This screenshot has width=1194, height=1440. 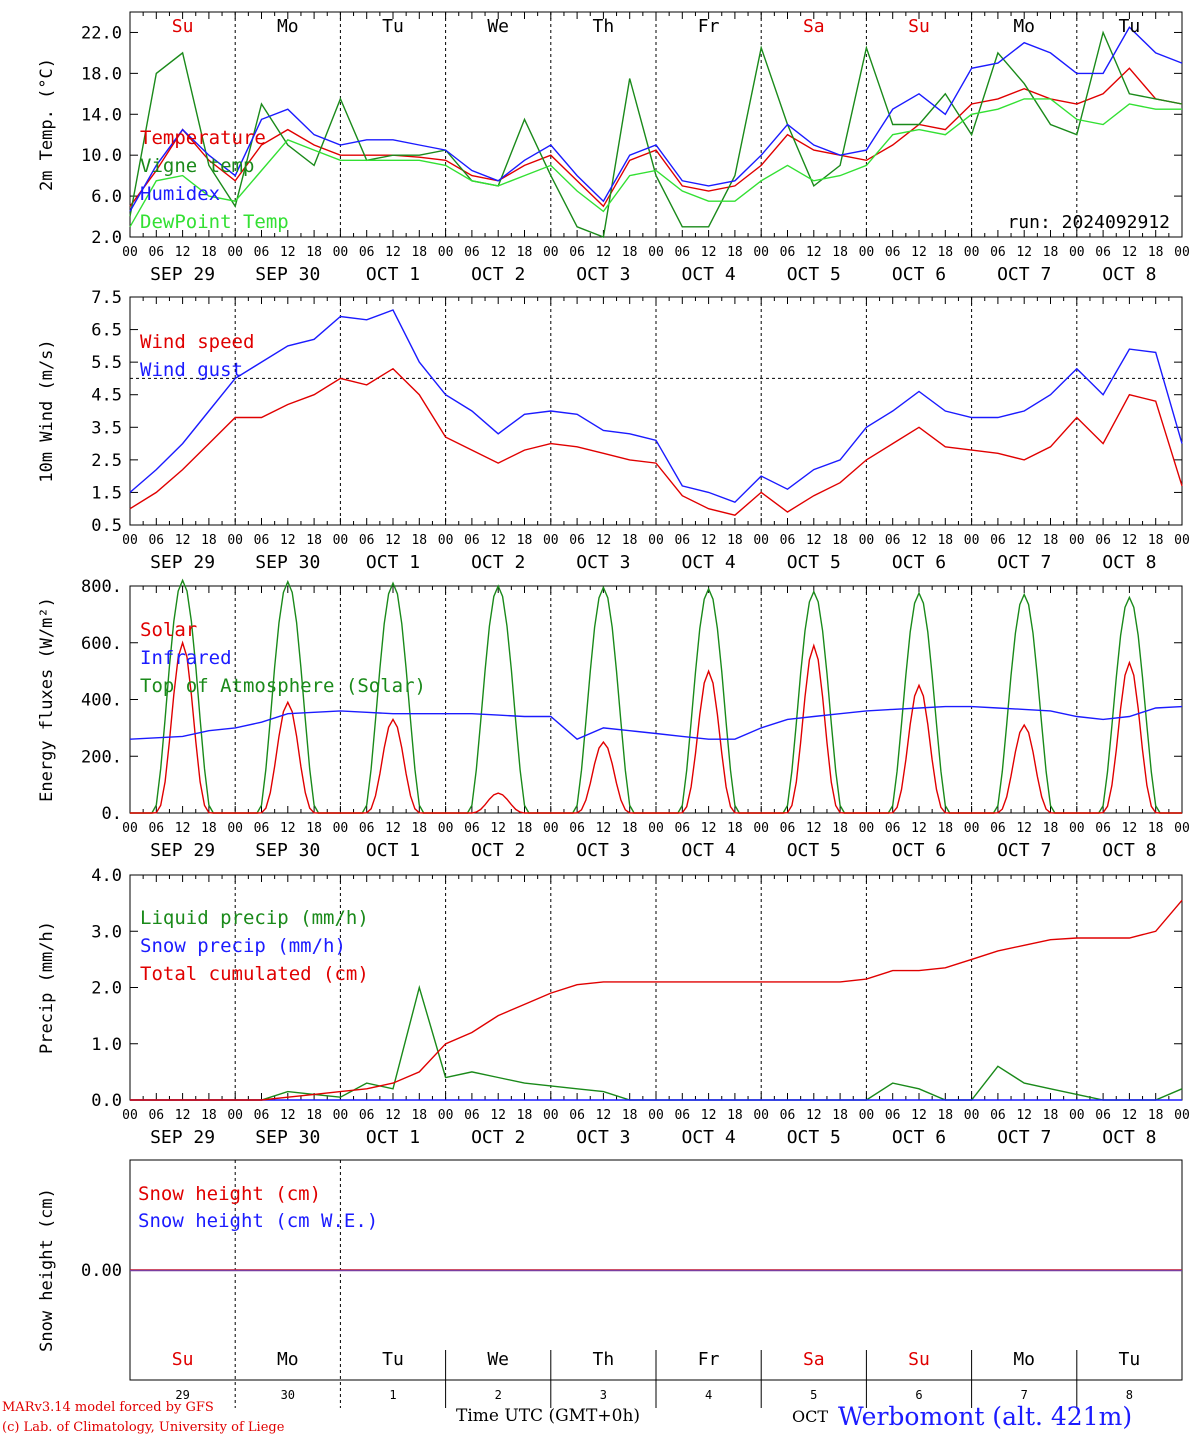 I want to click on day-number-label: 6, so click(x=918, y=1395).